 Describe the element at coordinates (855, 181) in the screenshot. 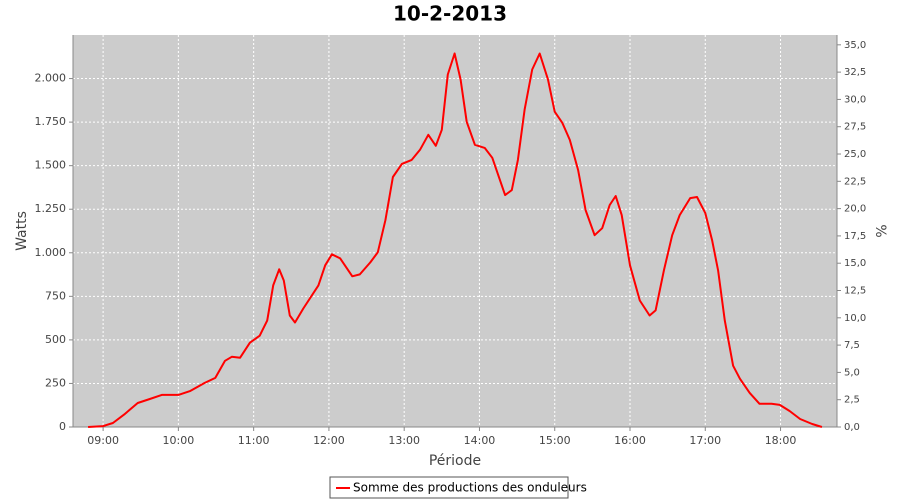

I see `y2-tick-label: 22,5` at that location.